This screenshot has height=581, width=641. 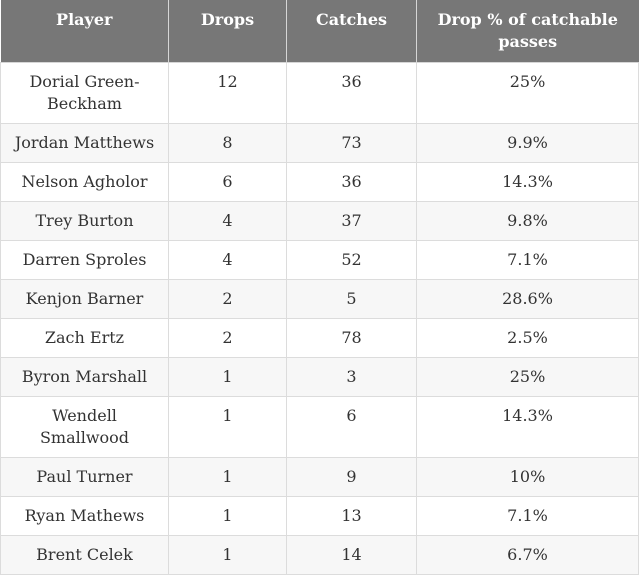 I want to click on cell-catches: 3, so click(x=351, y=377).